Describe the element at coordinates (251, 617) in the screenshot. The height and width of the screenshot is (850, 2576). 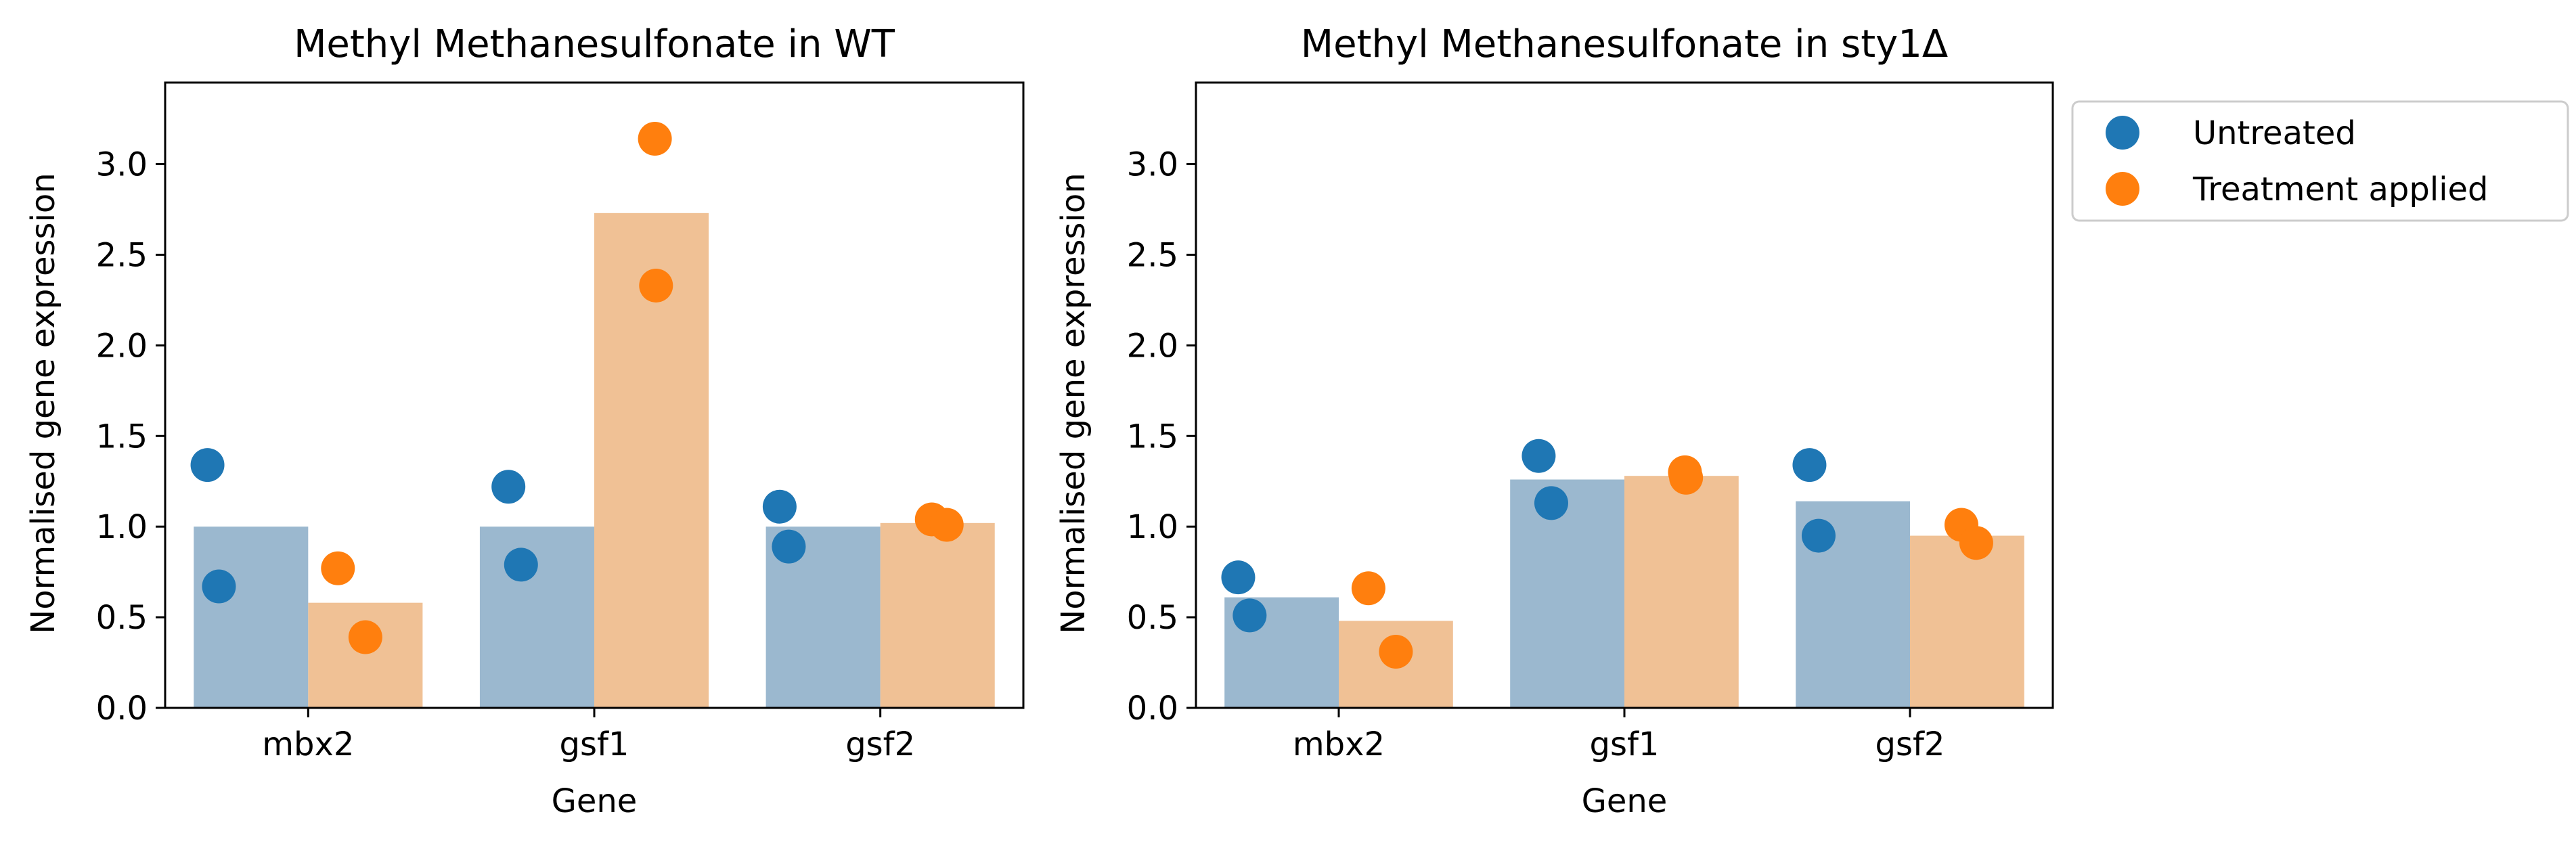
I see `bar-untreated-mbx2` at that location.